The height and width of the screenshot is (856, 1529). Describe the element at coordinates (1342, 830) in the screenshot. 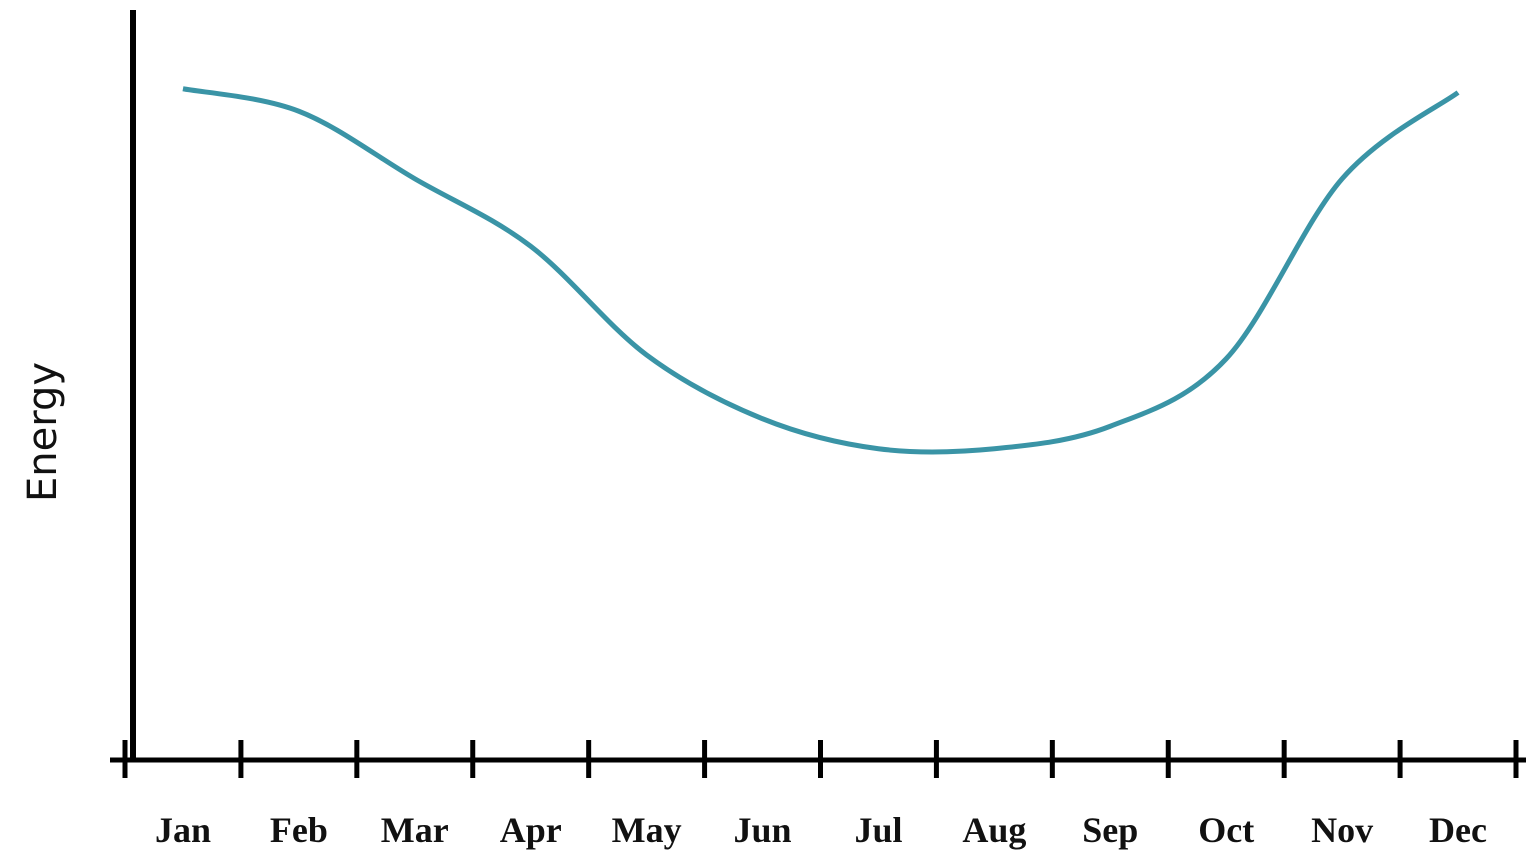

I see `x-tick-label: Nov` at that location.